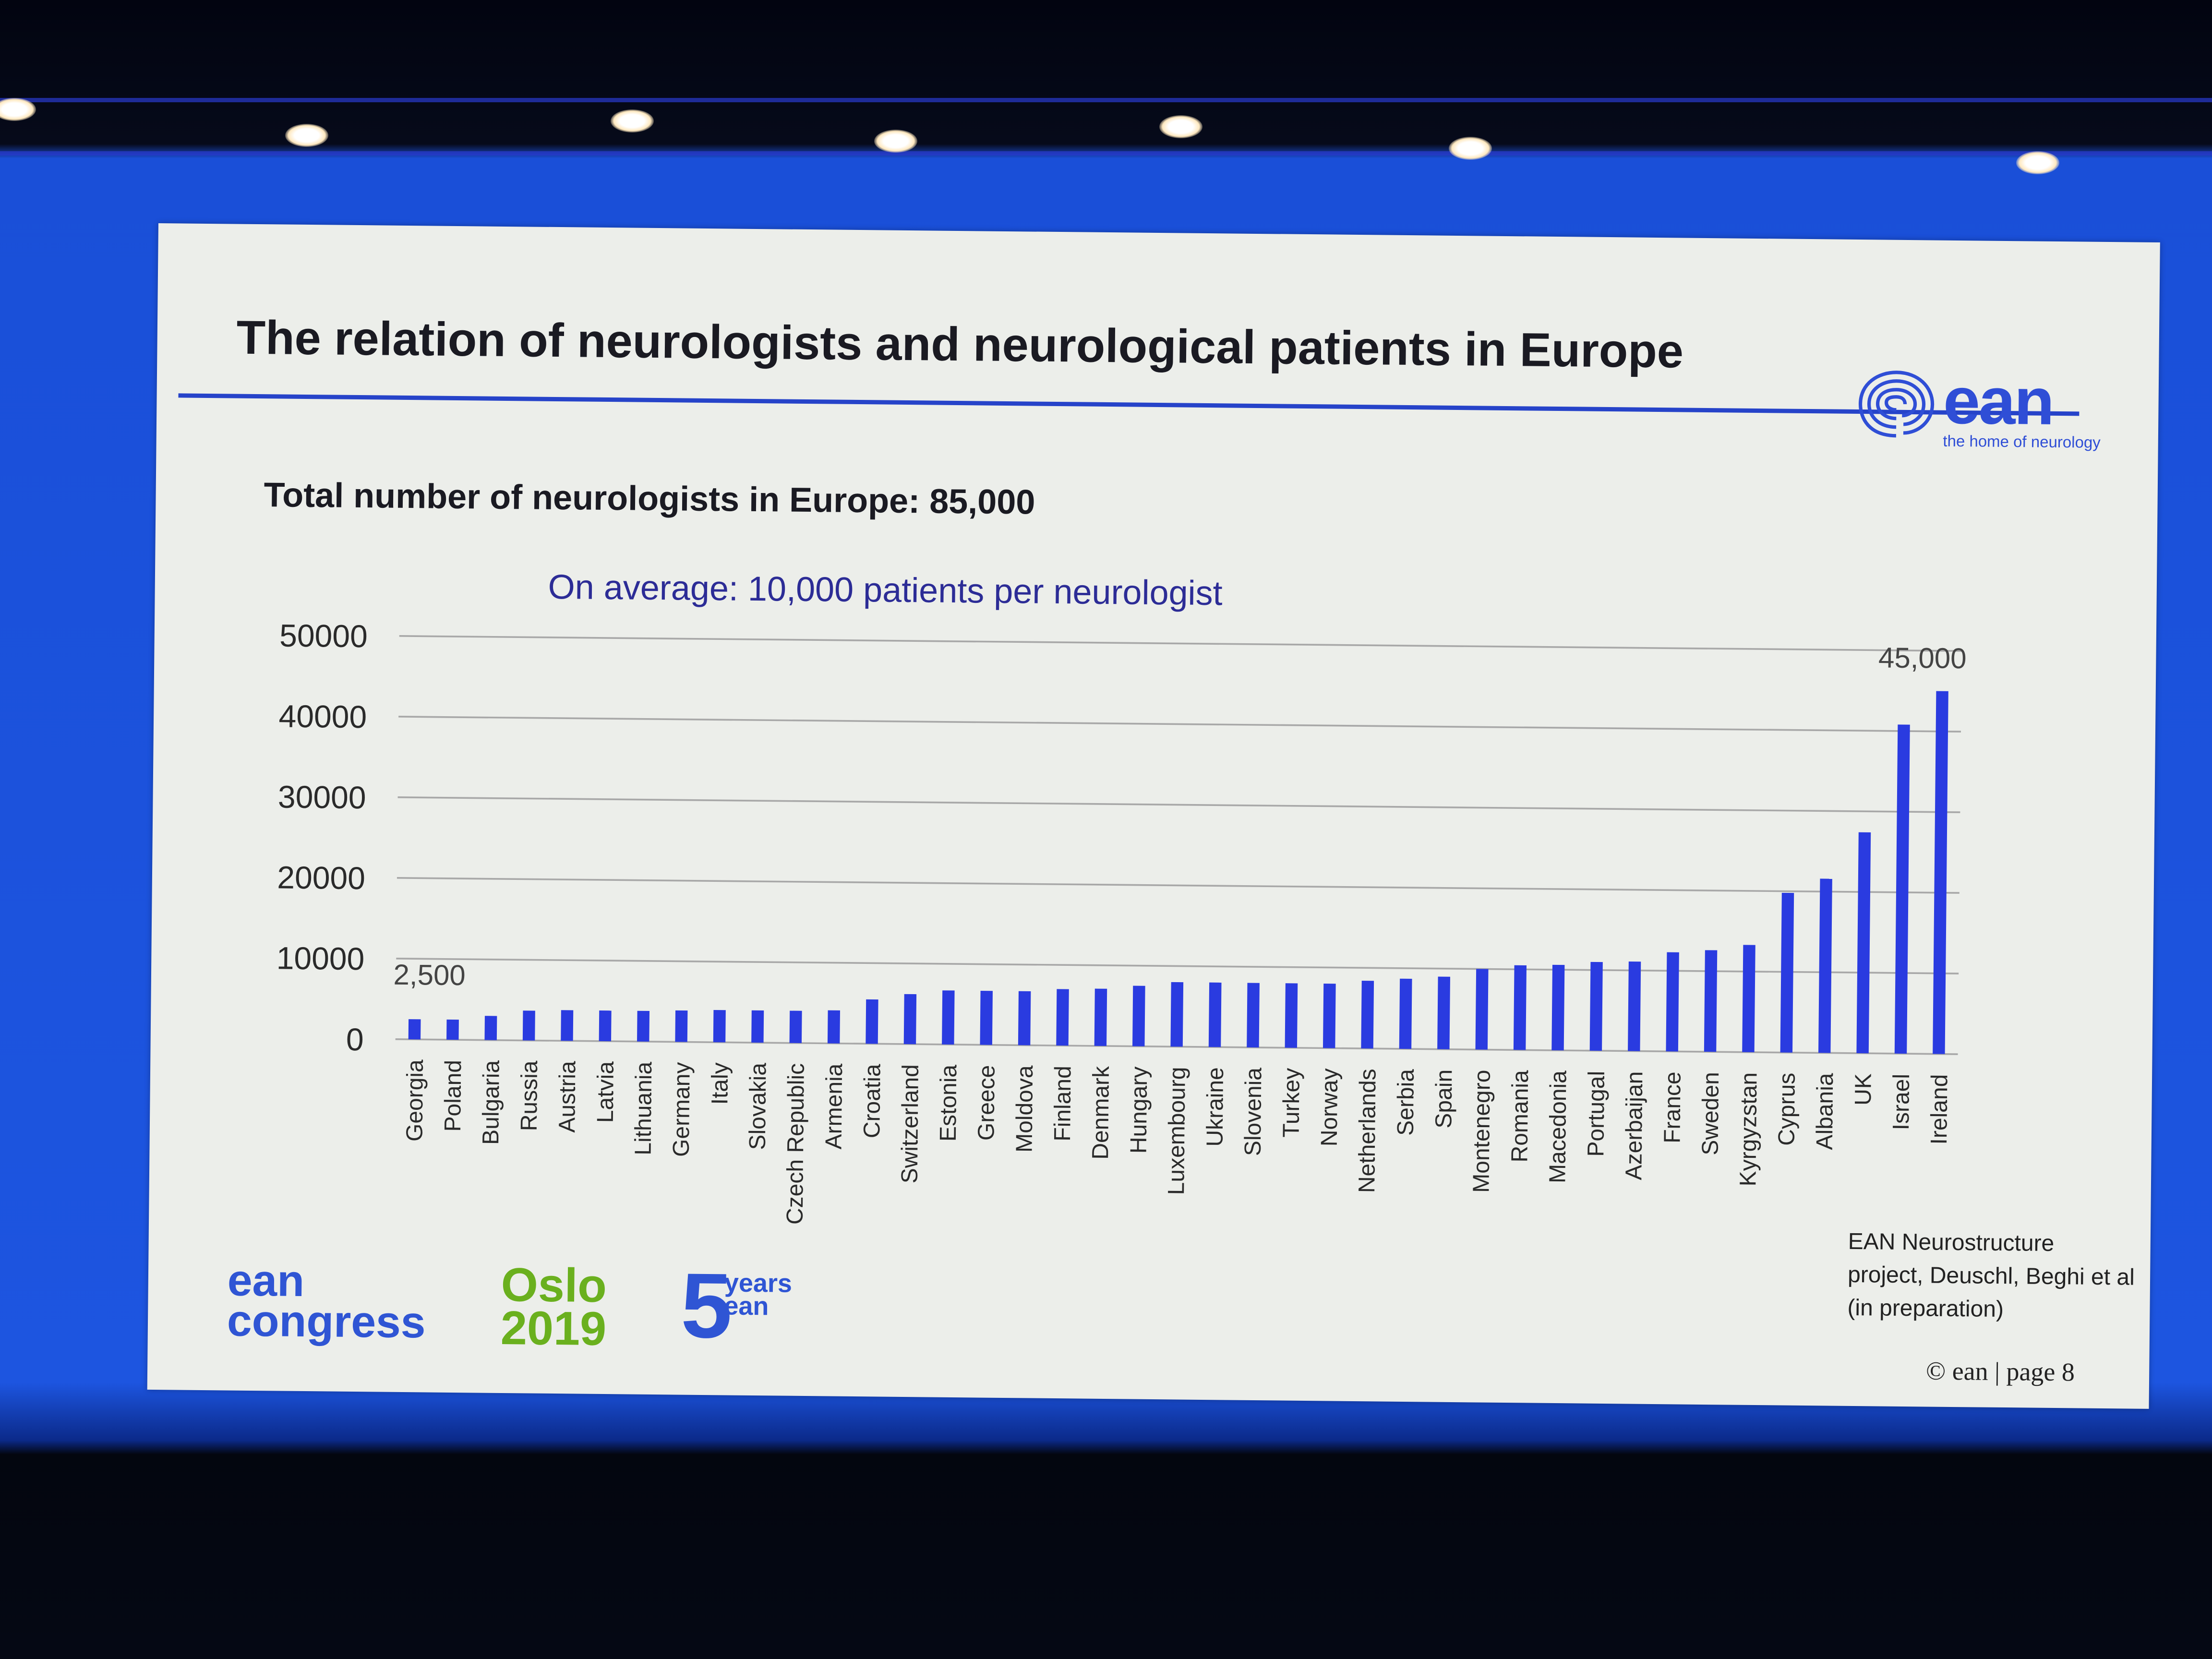 This screenshot has height=1659, width=2212. Describe the element at coordinates (1939, 1109) in the screenshot. I see `x-tick-label: Ireland` at that location.